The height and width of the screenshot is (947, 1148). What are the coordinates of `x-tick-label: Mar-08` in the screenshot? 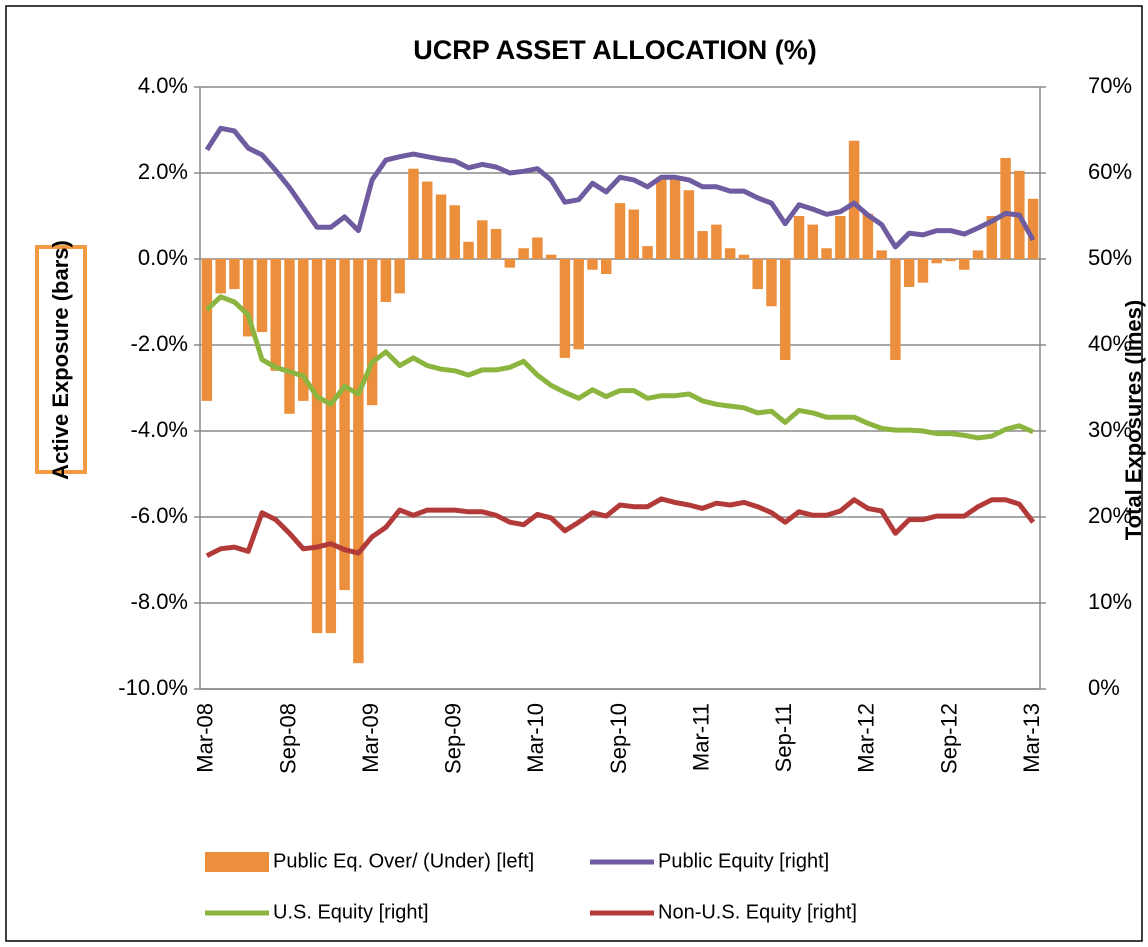 It's located at (205, 738).